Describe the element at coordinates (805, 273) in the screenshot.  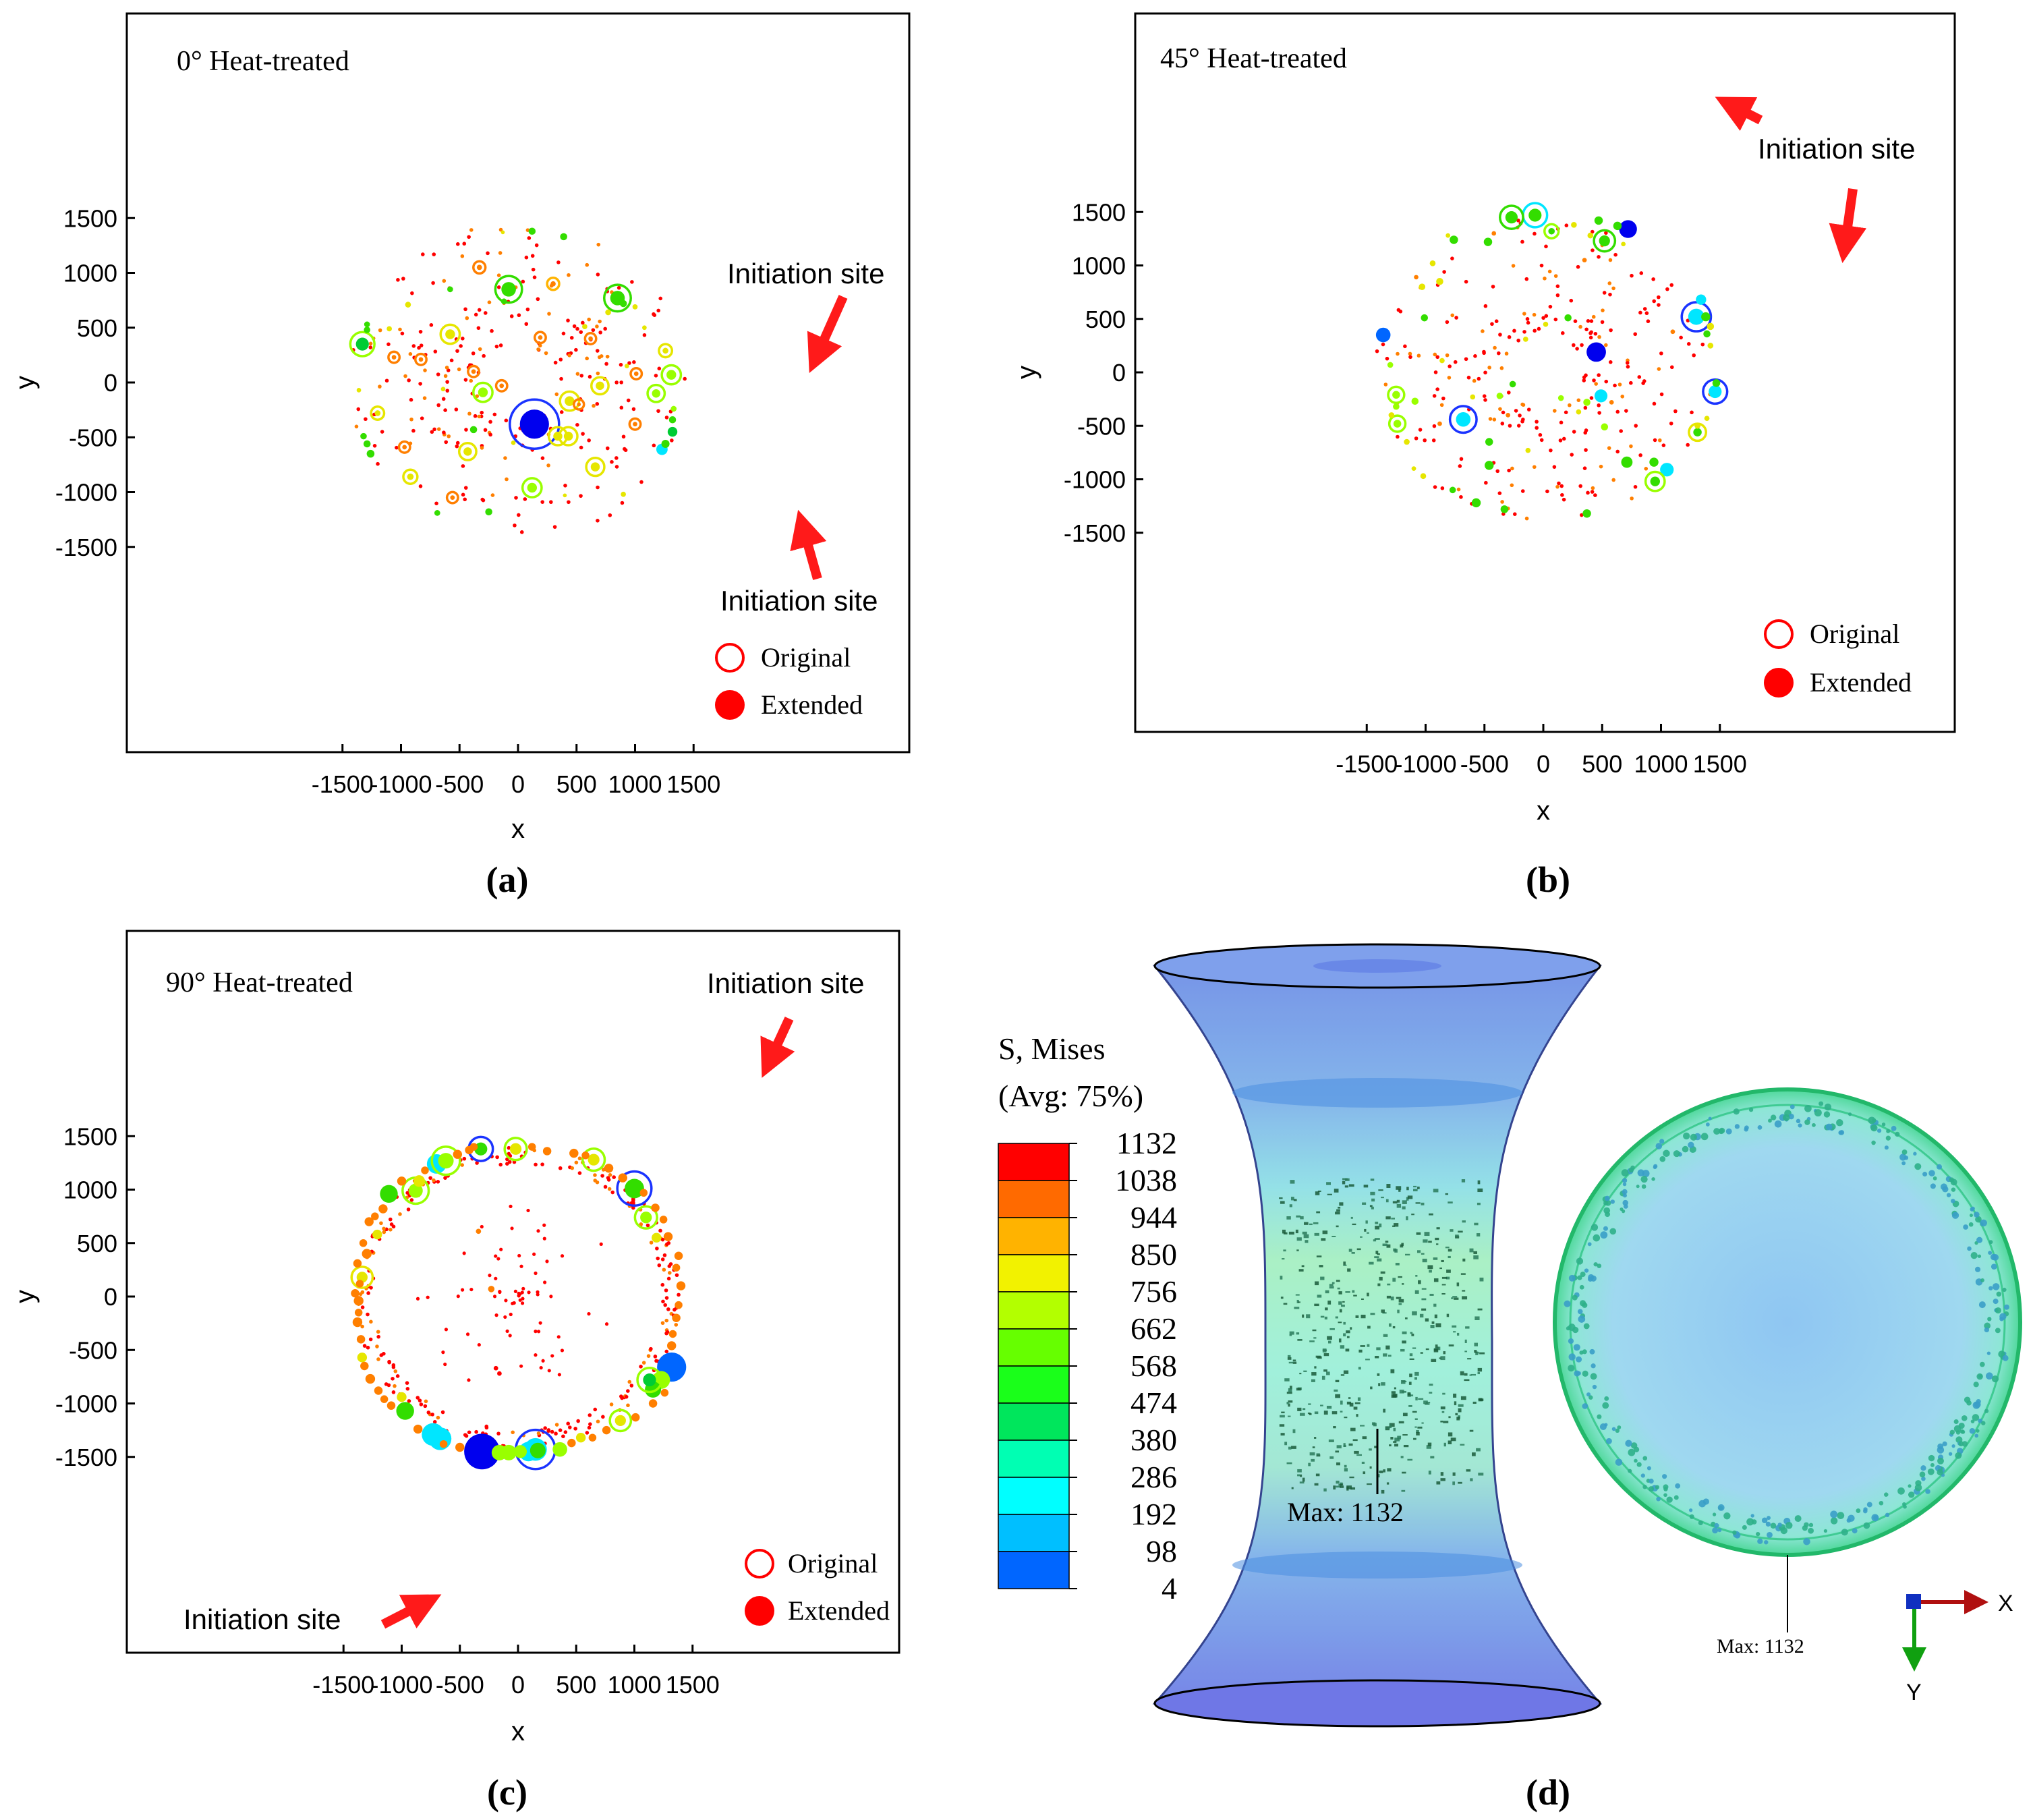
I see `initiation-site-label-a1: Initiation site` at that location.